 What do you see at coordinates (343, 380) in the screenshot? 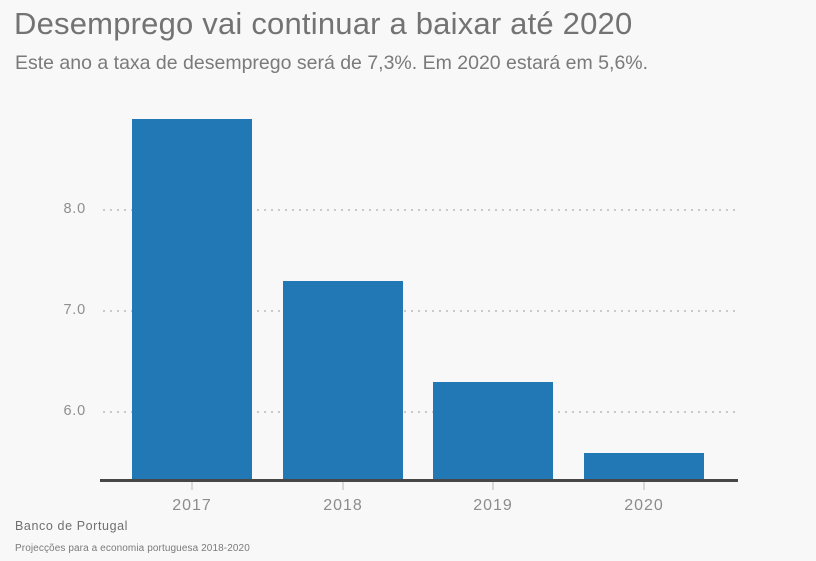
I see `bar-2018` at bounding box center [343, 380].